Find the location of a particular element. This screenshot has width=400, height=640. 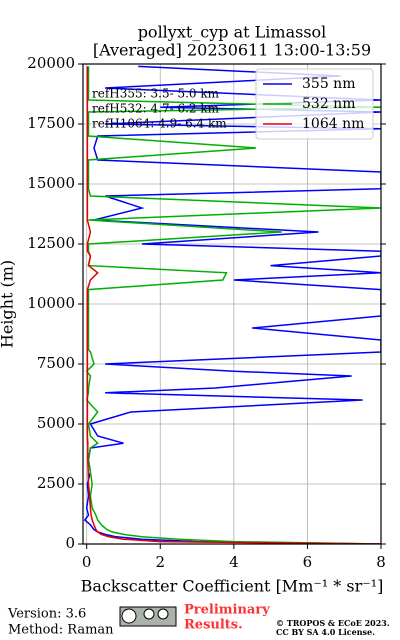

copyright: © TROPOS & ECoE 2023. is located at coordinates (333, 623).